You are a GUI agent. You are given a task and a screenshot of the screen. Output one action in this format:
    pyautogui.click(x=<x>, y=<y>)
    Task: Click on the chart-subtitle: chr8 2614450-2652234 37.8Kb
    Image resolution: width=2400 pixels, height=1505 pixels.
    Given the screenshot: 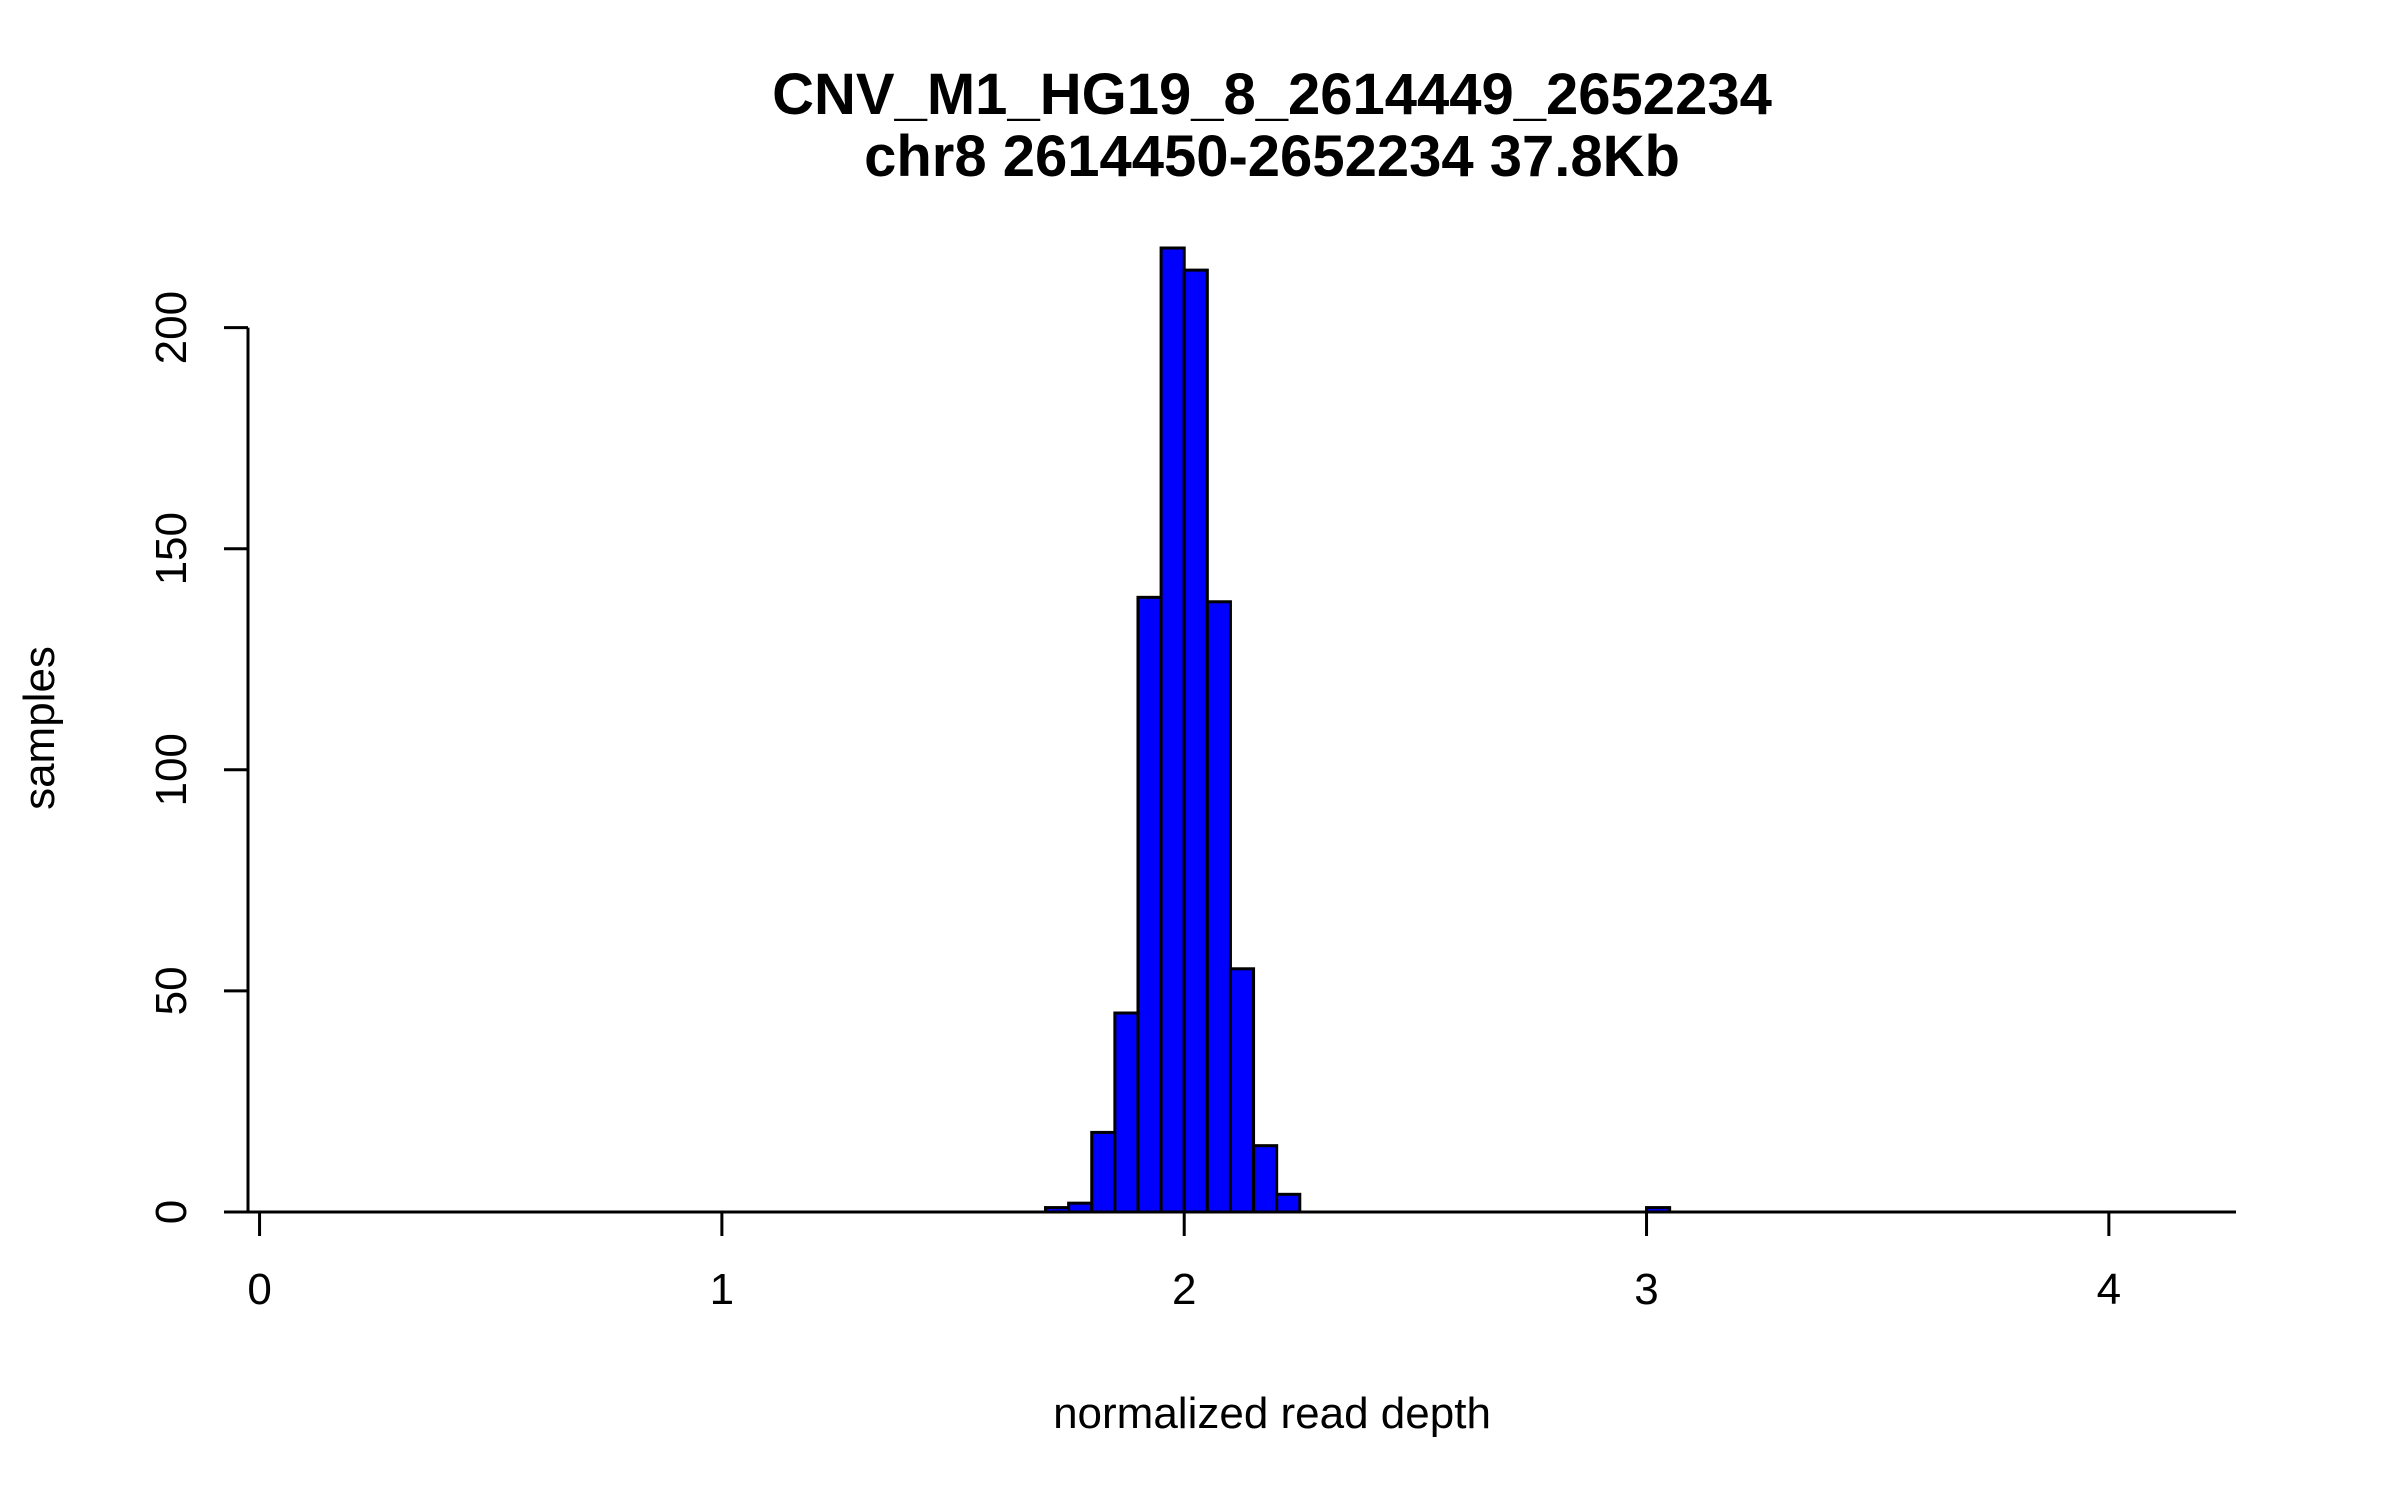 What is the action you would take?
    pyautogui.click(x=1272, y=156)
    